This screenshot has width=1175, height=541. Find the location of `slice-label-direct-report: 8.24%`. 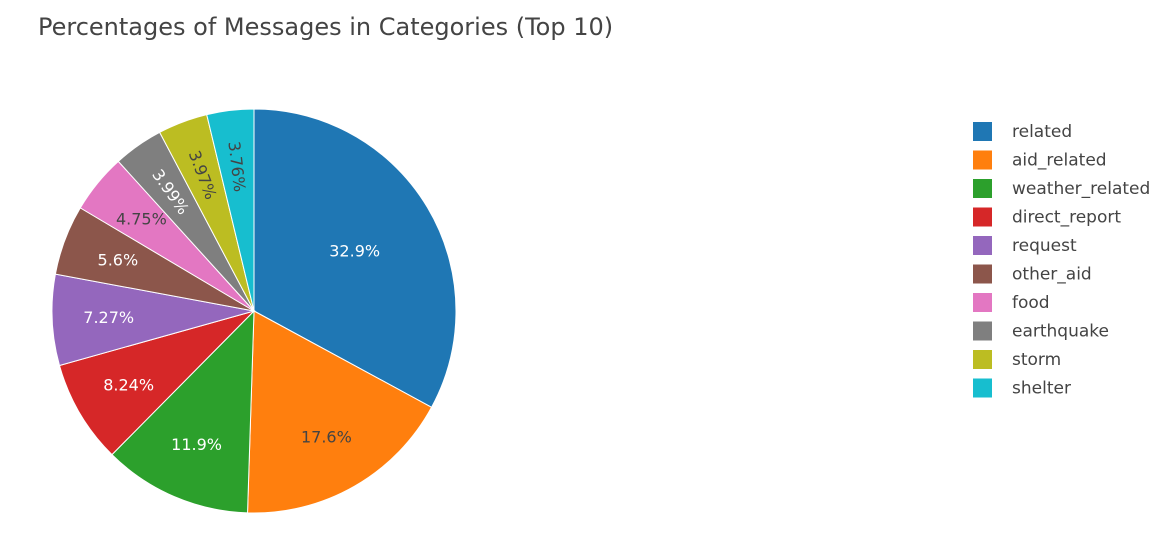

slice-label-direct-report: 8.24% is located at coordinates (128, 384).